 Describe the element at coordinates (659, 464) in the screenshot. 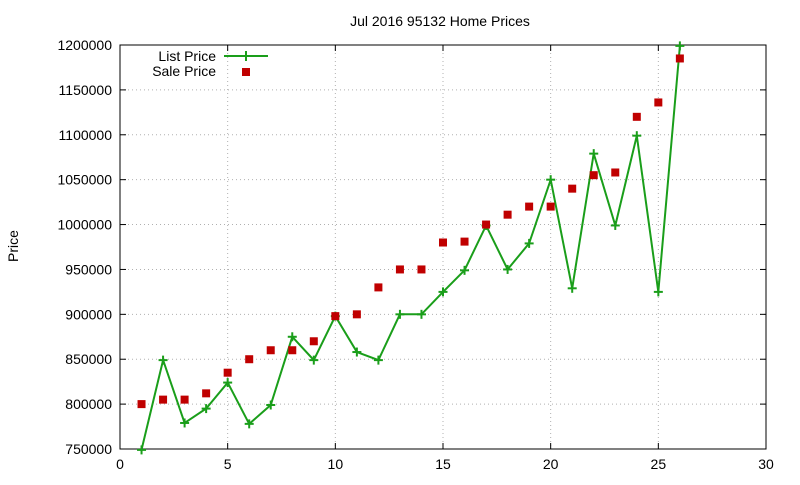

I see `x-tick-label: 25` at that location.